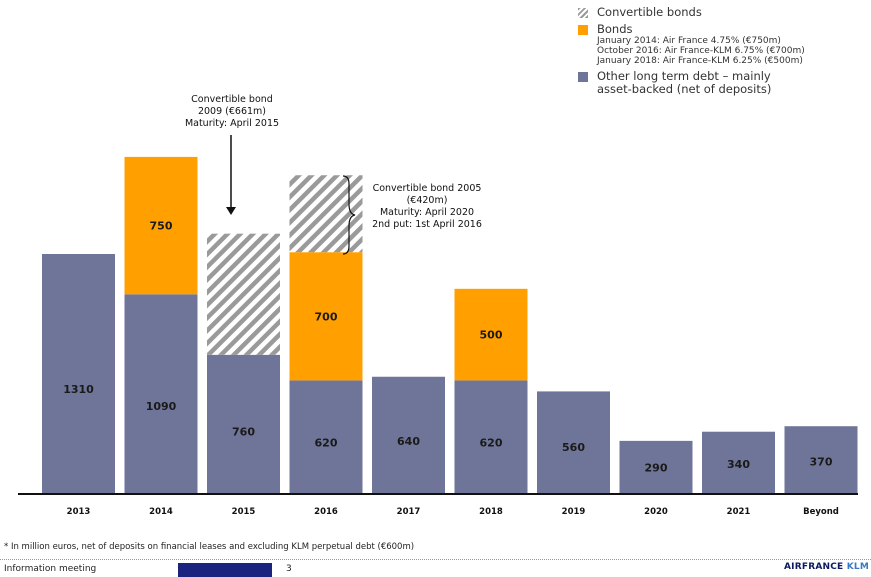  I want to click on orange-swatch-icon, so click(583, 30).